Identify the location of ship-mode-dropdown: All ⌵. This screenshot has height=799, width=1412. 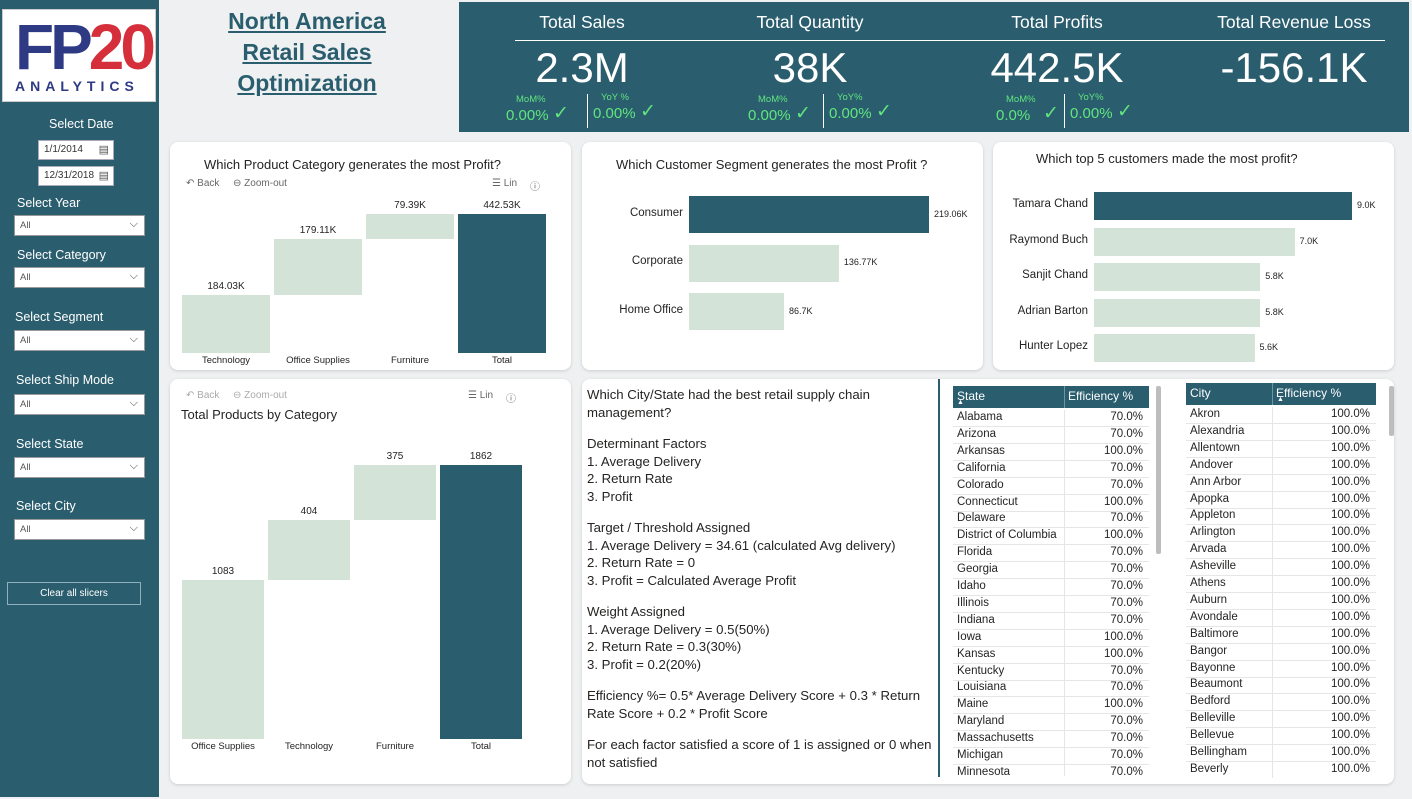
(79, 404).